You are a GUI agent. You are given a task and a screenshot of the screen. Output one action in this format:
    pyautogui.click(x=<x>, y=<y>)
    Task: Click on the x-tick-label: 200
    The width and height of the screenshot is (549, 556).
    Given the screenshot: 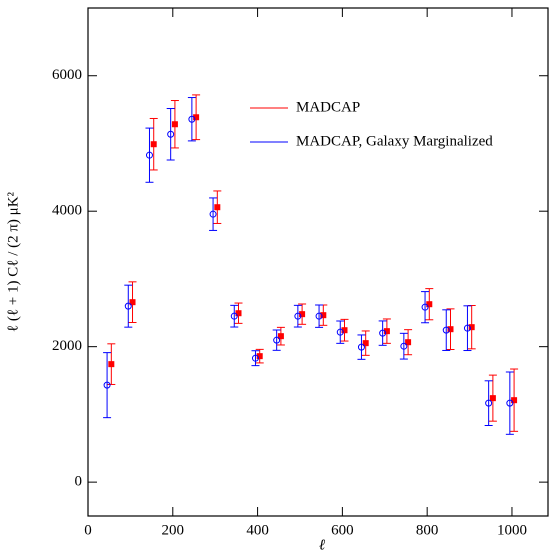 What is the action you would take?
    pyautogui.click(x=173, y=530)
    